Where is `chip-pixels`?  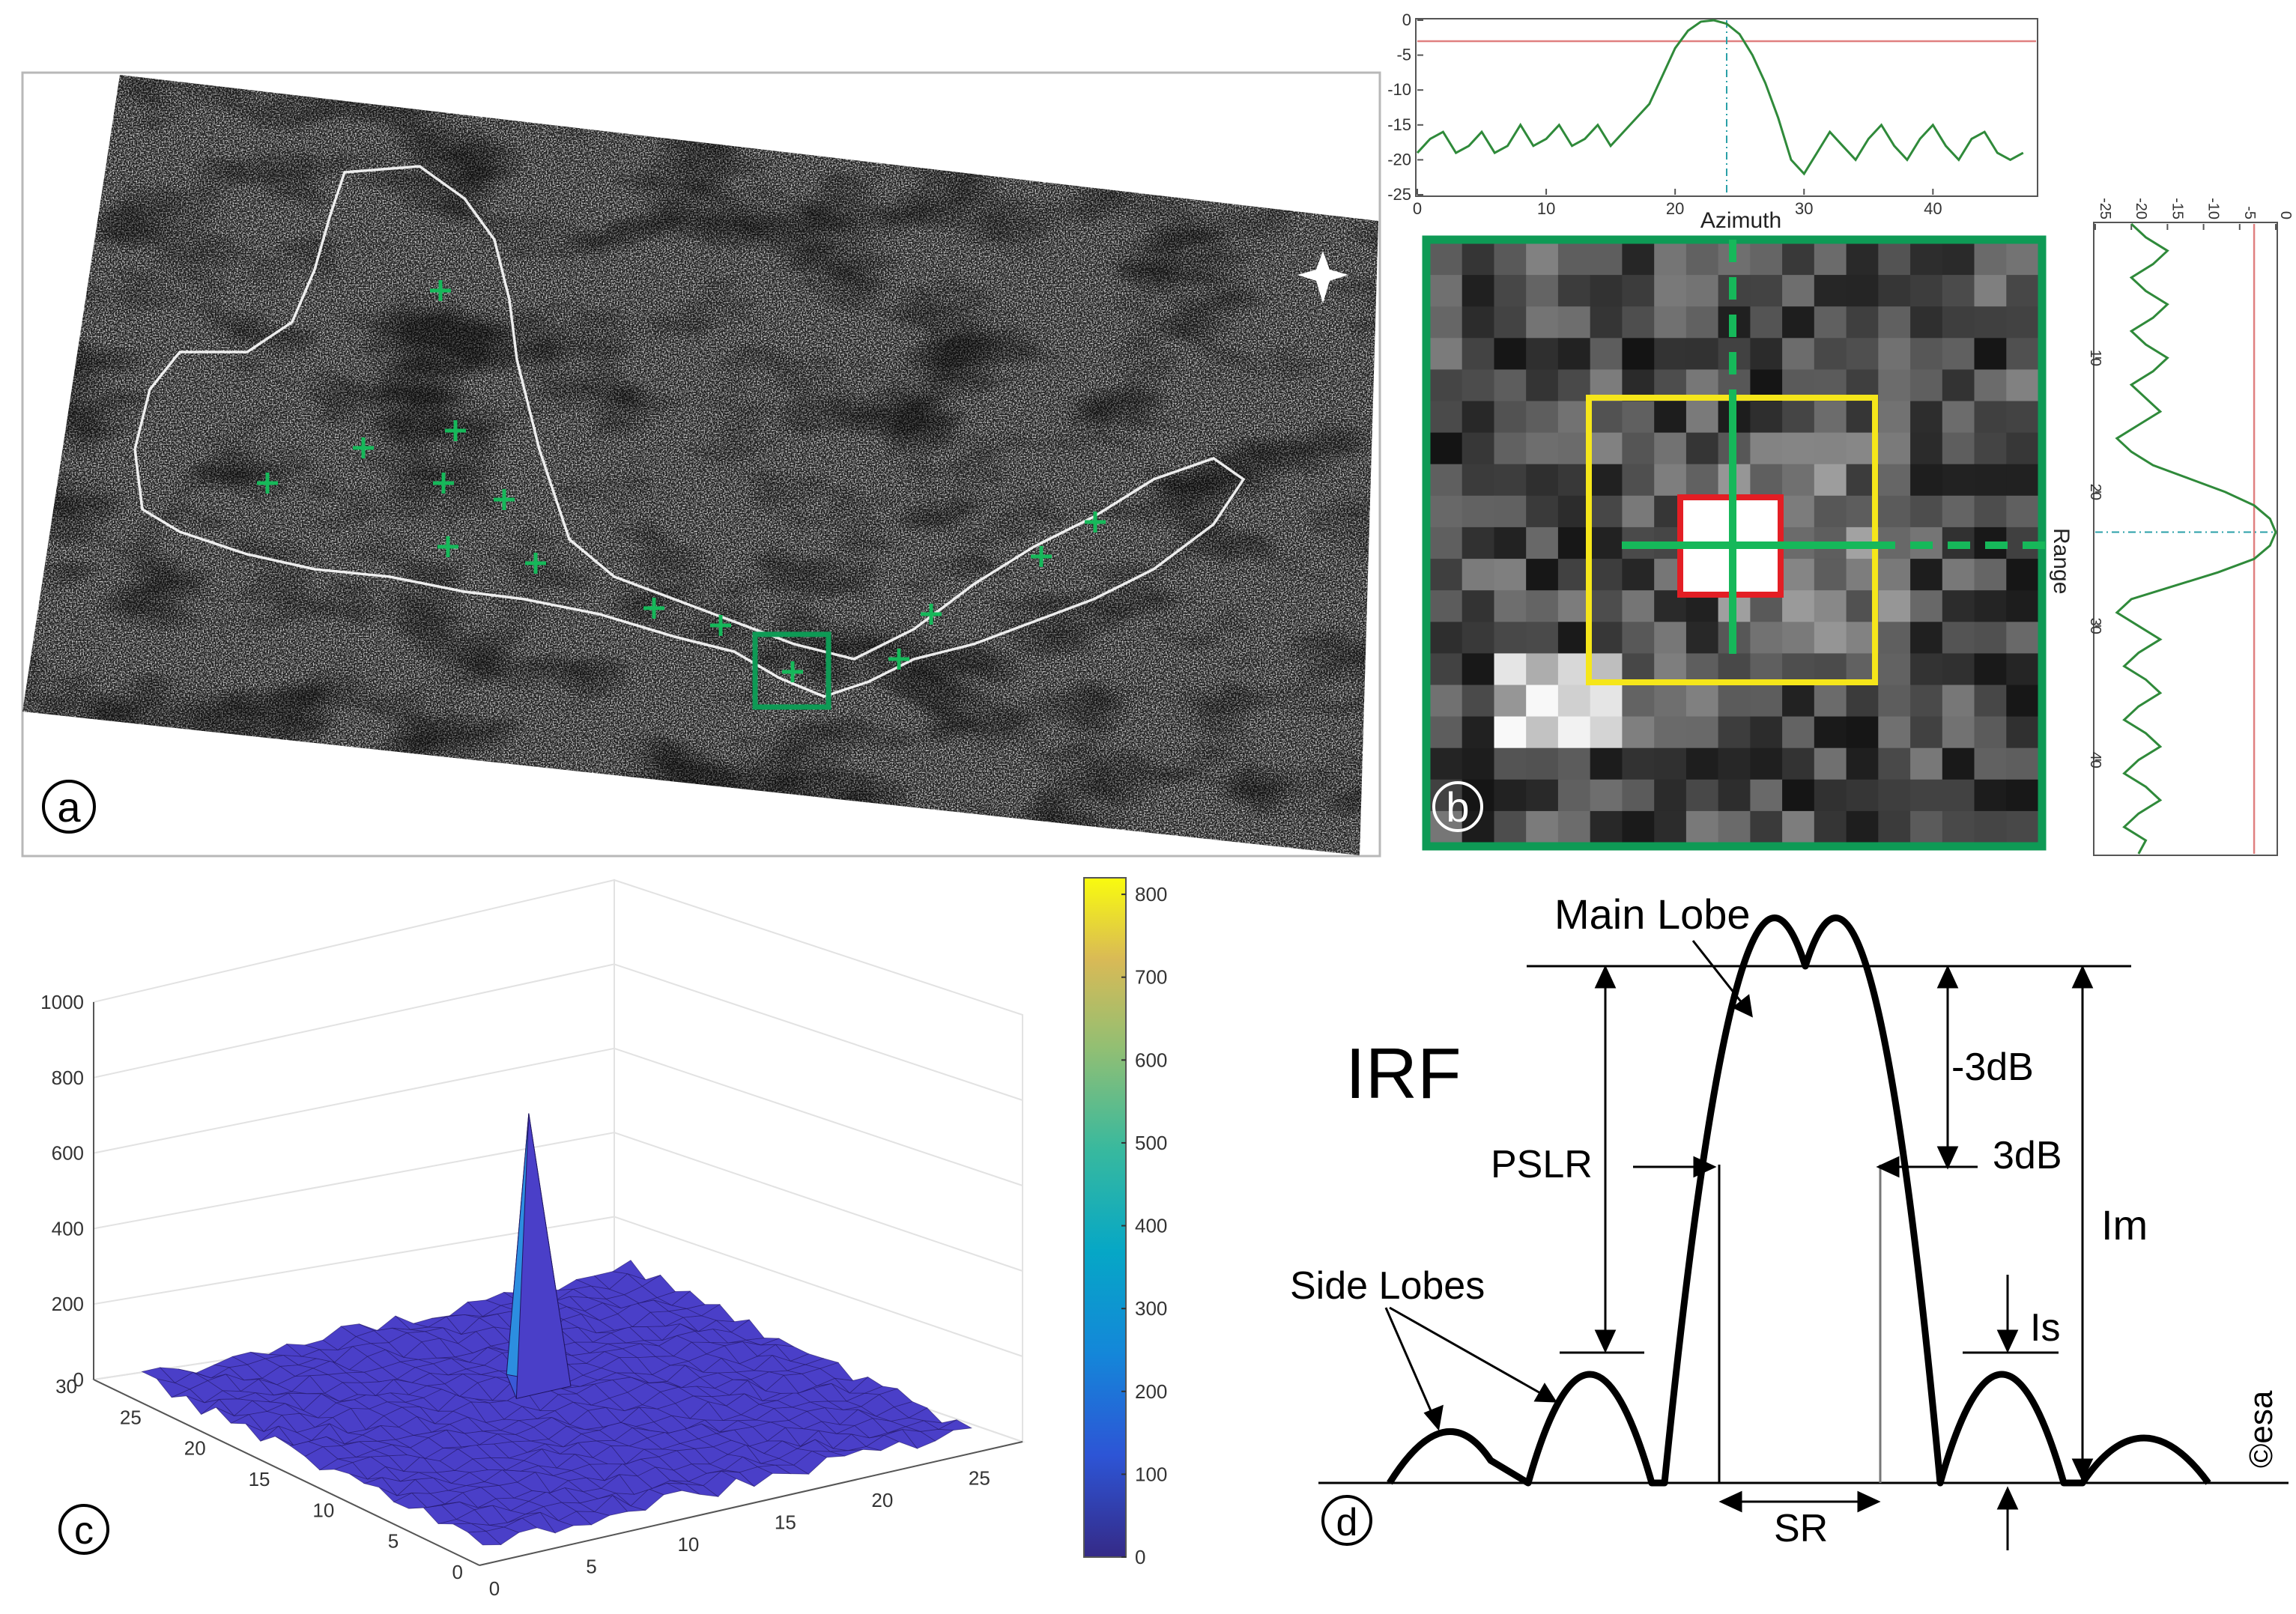 chip-pixels is located at coordinates (1734, 543).